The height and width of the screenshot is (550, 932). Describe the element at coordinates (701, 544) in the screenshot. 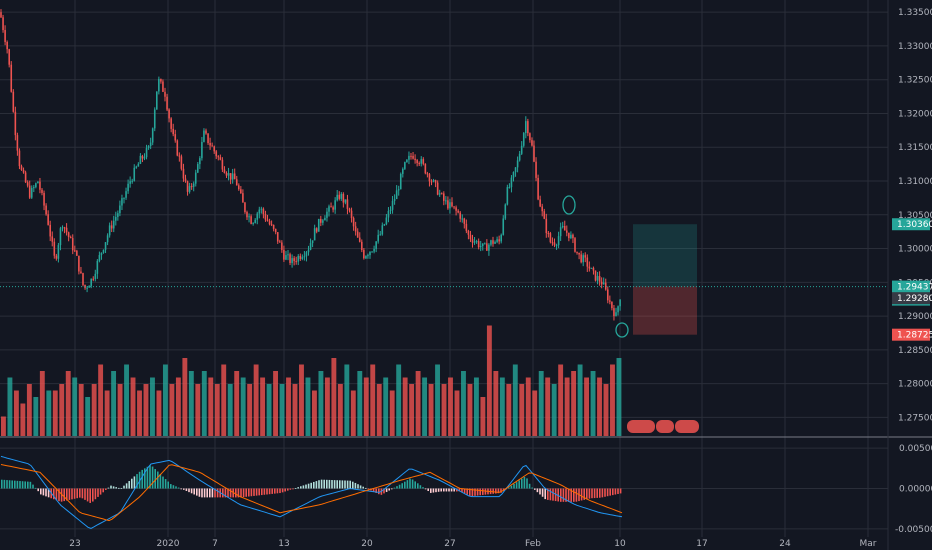

I see `time-tick-label: 17` at that location.